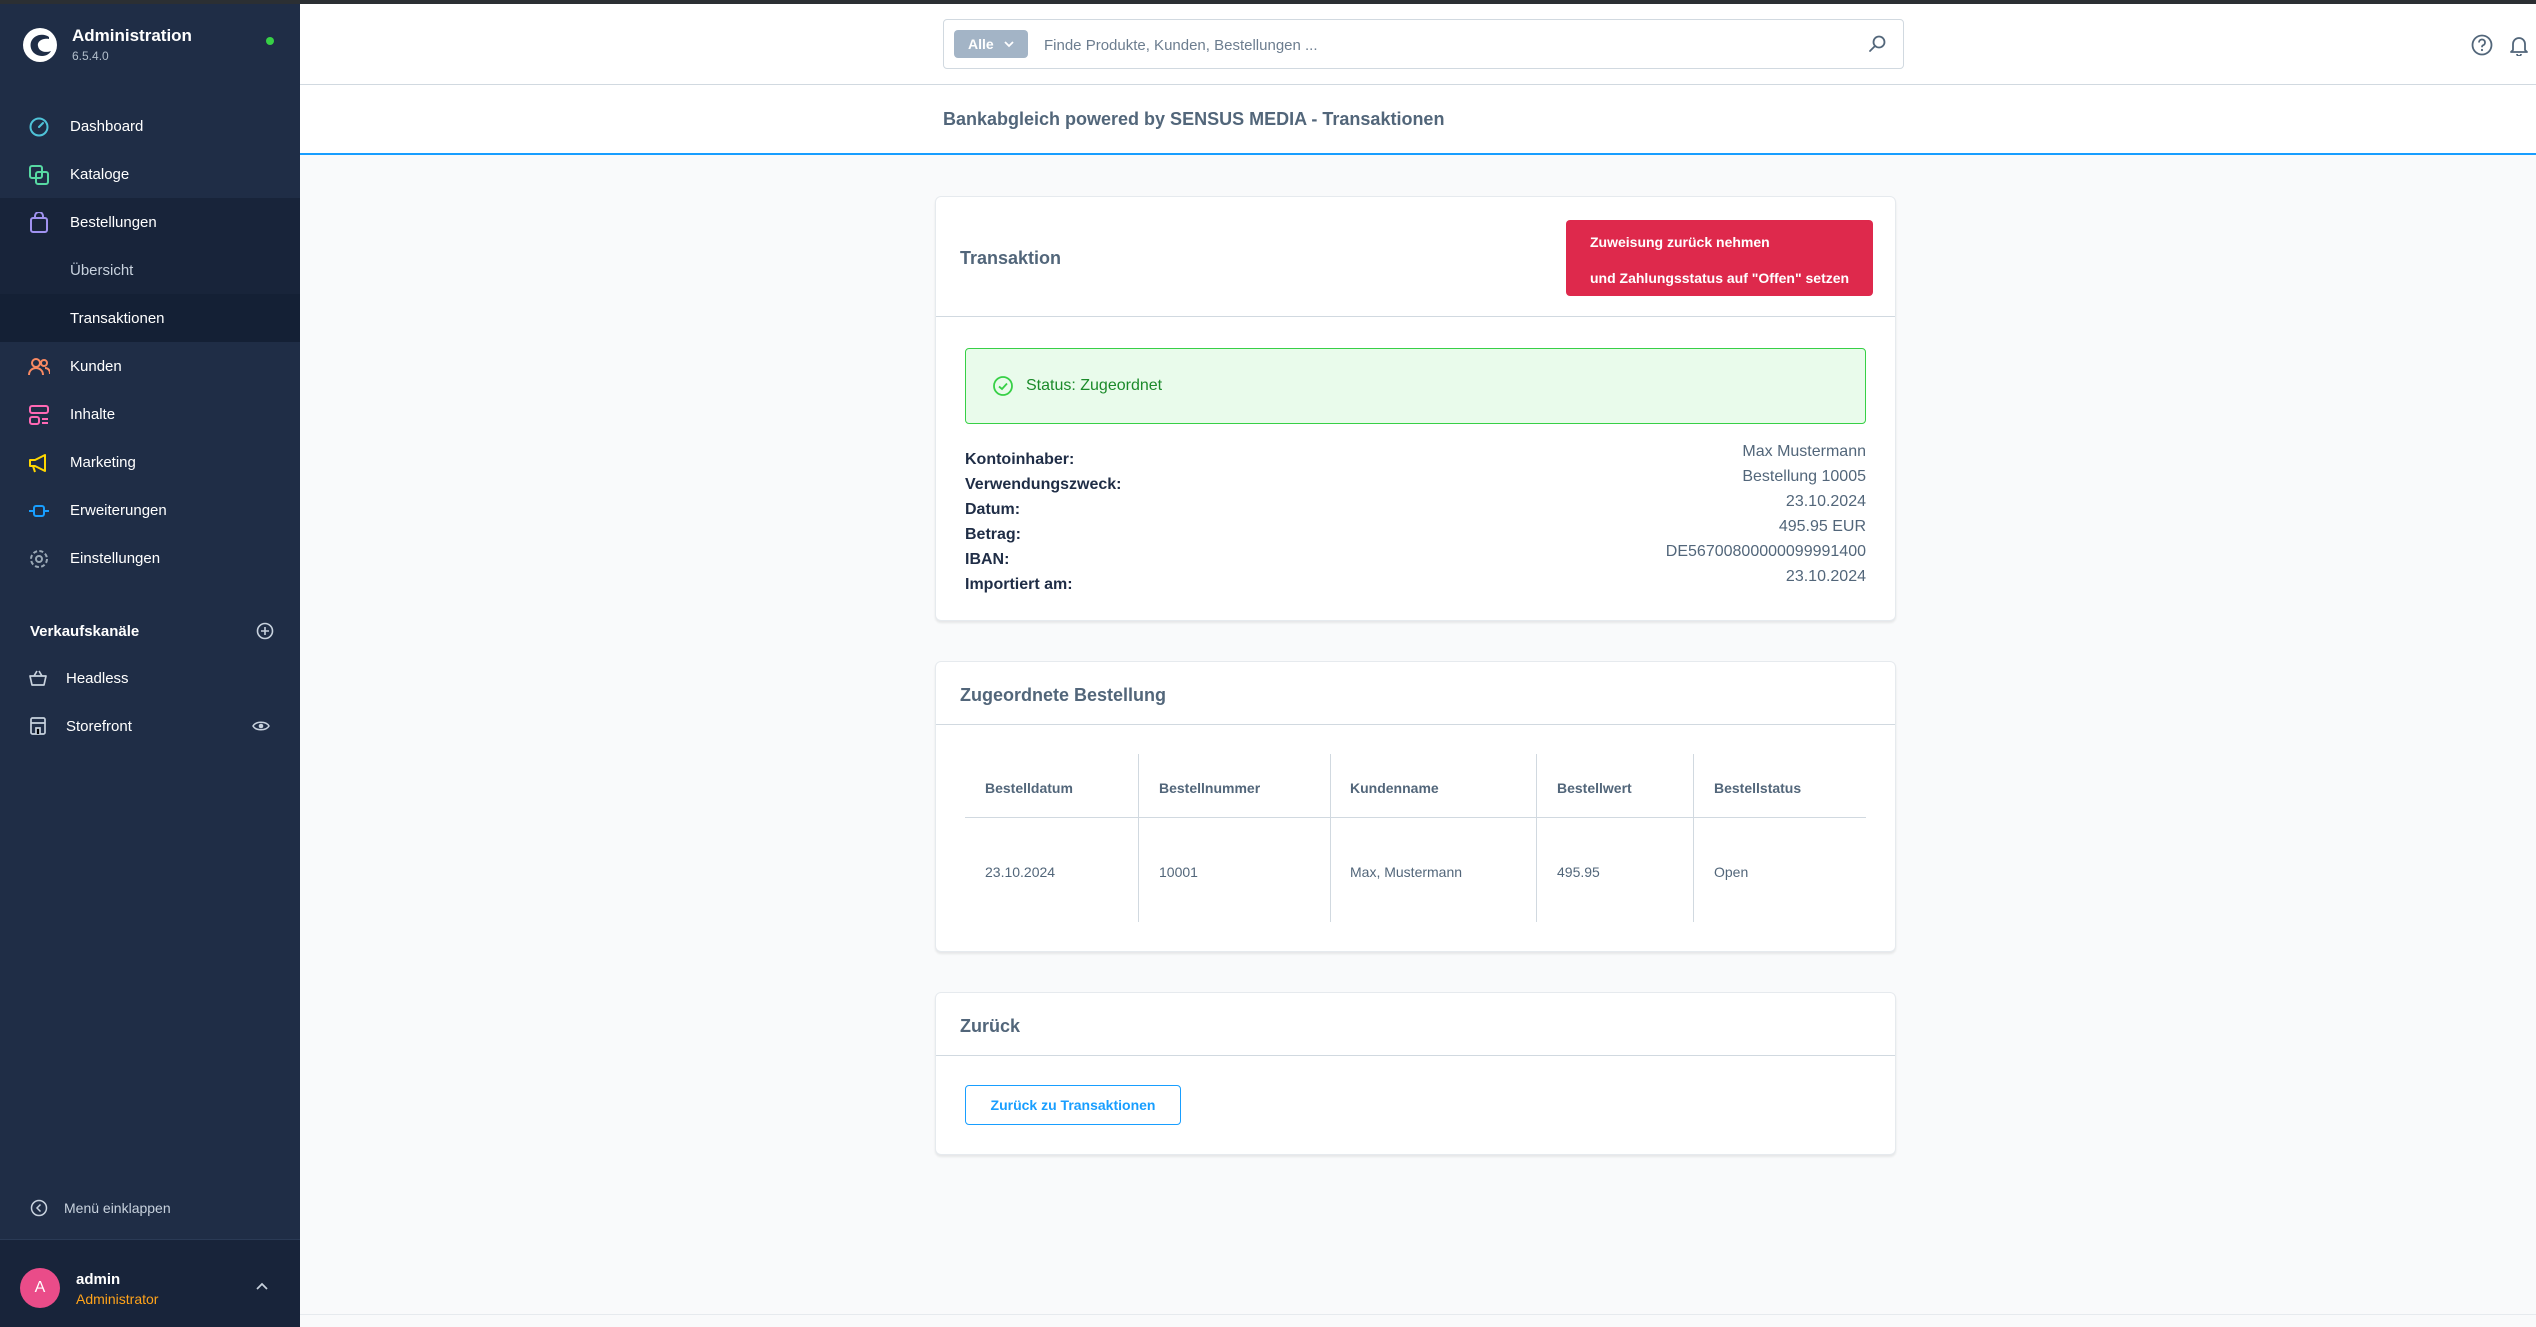 This screenshot has height=1327, width=2536. What do you see at coordinates (993, 534) in the screenshot?
I see `field-label: Betrag:` at bounding box center [993, 534].